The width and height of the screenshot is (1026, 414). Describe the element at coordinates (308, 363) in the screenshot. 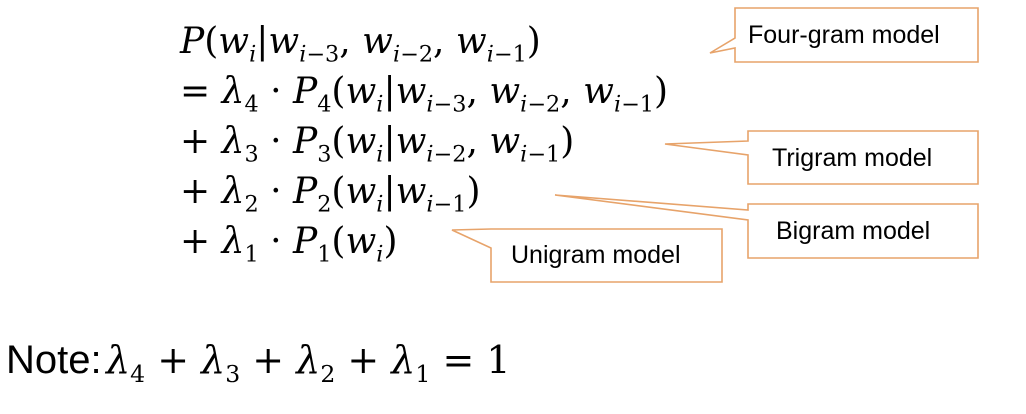

I see `note-equation: λ4 + λ3 + λ2 + λ1 = 1` at that location.